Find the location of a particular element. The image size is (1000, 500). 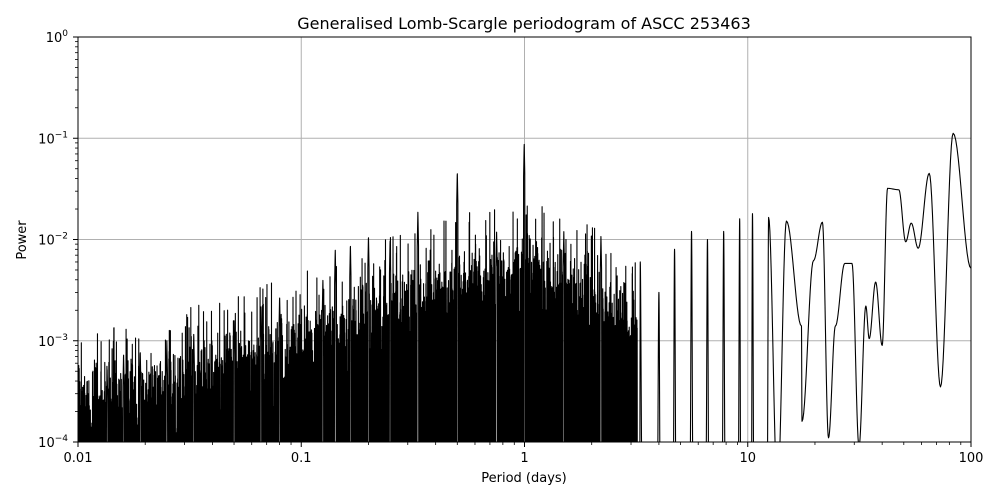

x-tick-label: 0.1 is located at coordinates (301, 458).